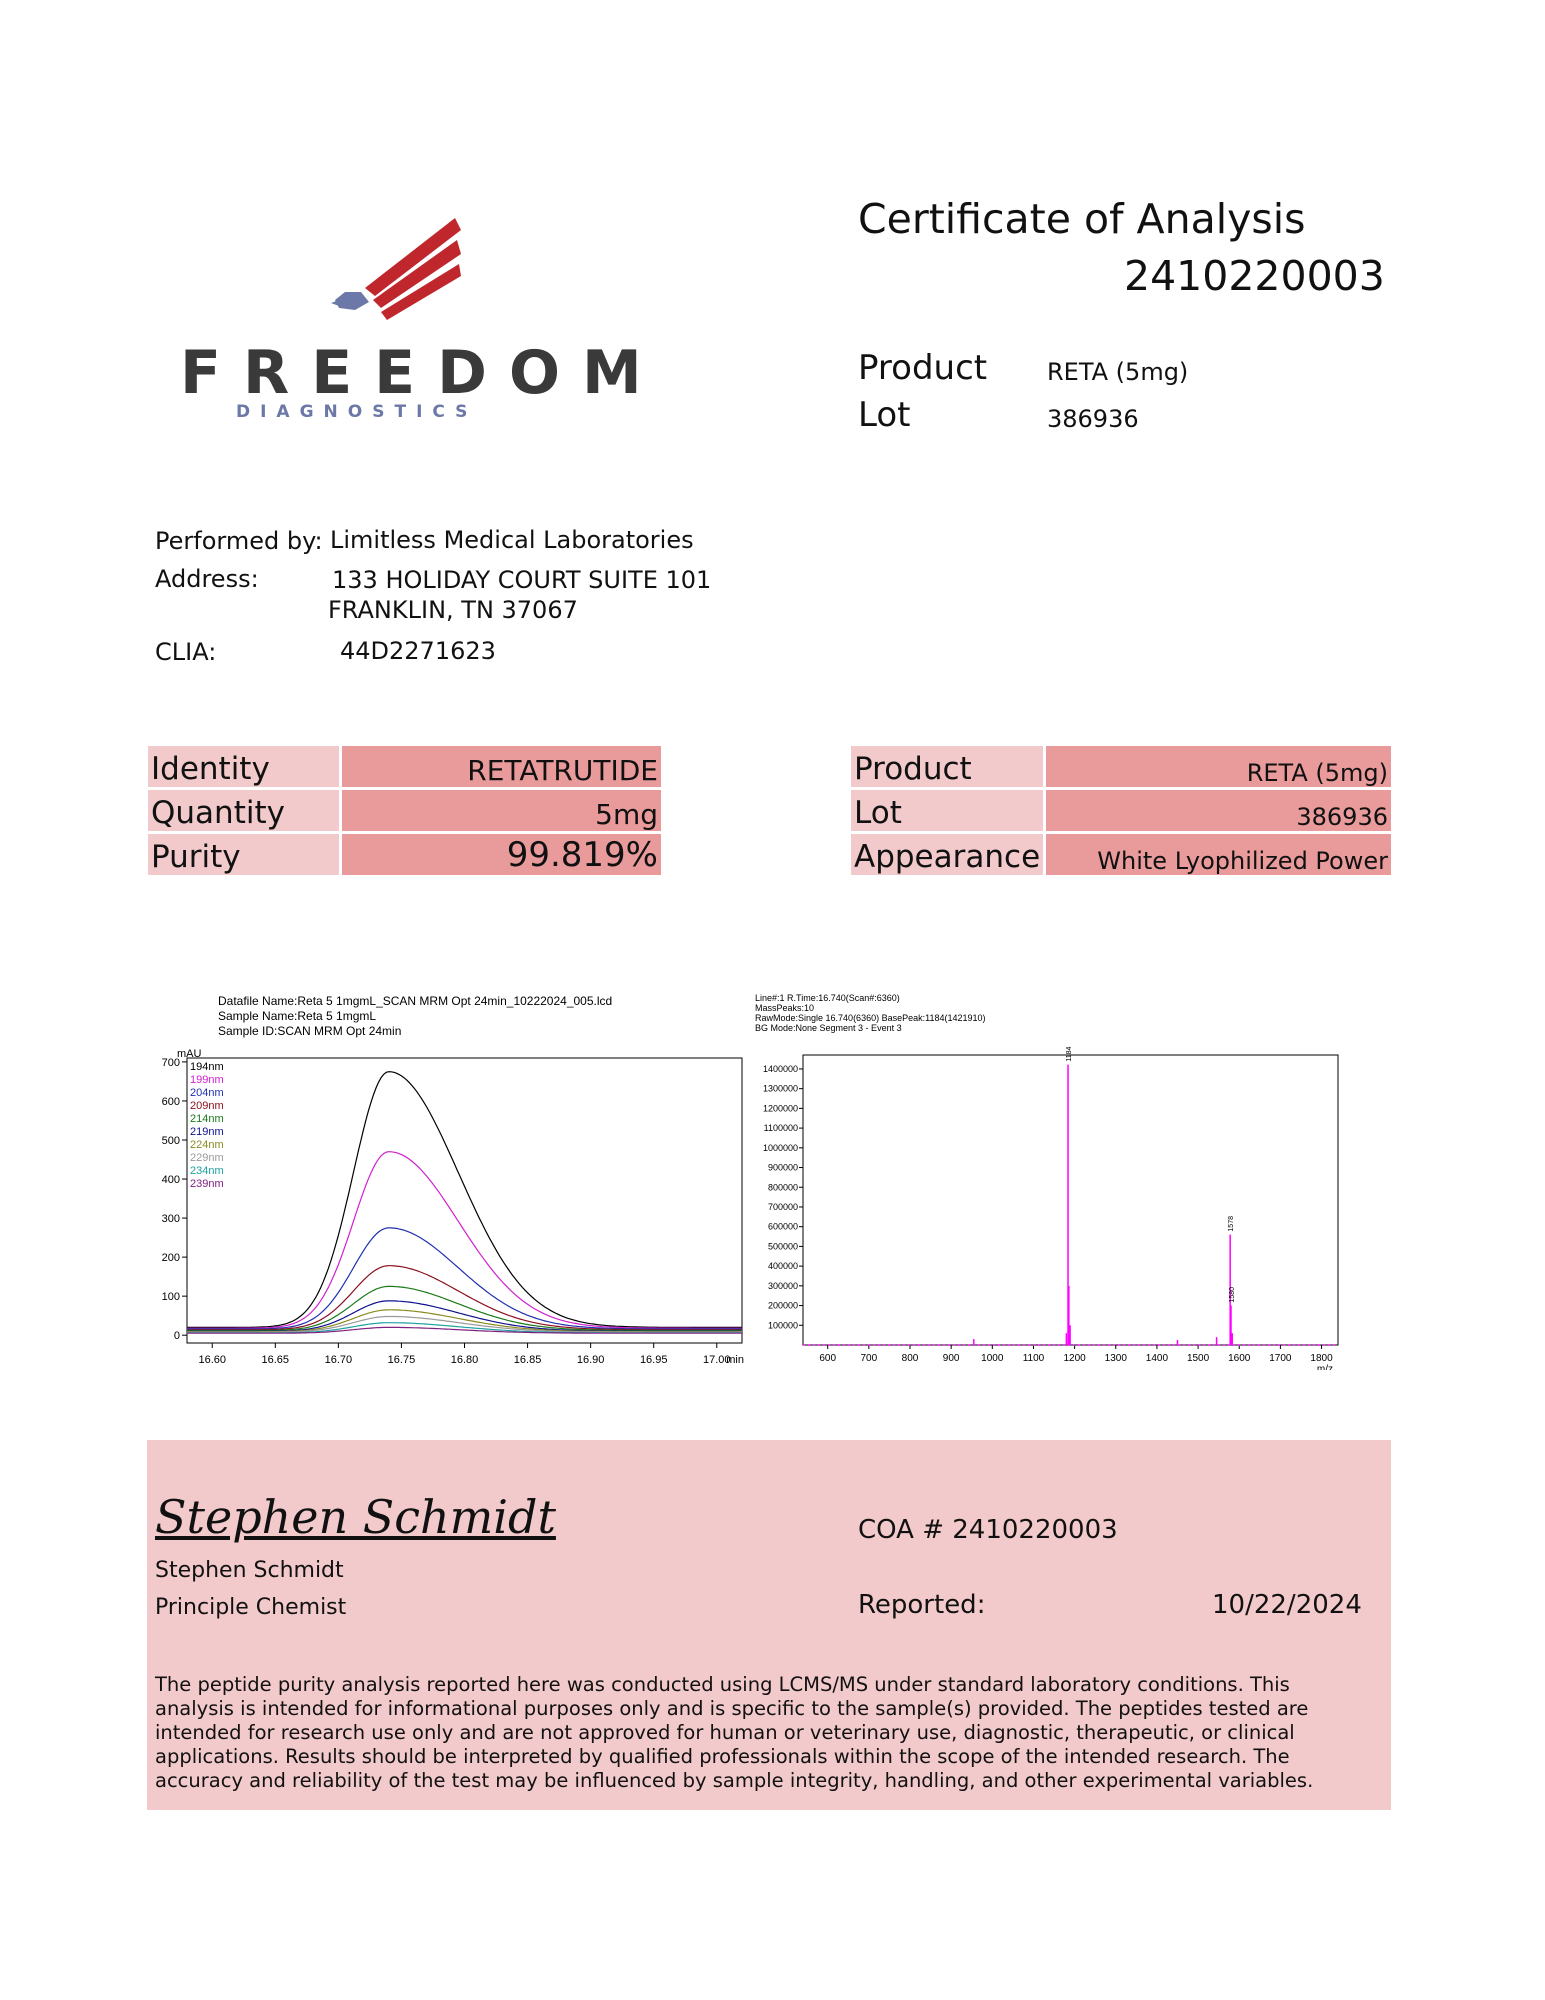 The height and width of the screenshot is (2000, 1545). I want to click on y-tick-label: 600, so click(171, 1102).